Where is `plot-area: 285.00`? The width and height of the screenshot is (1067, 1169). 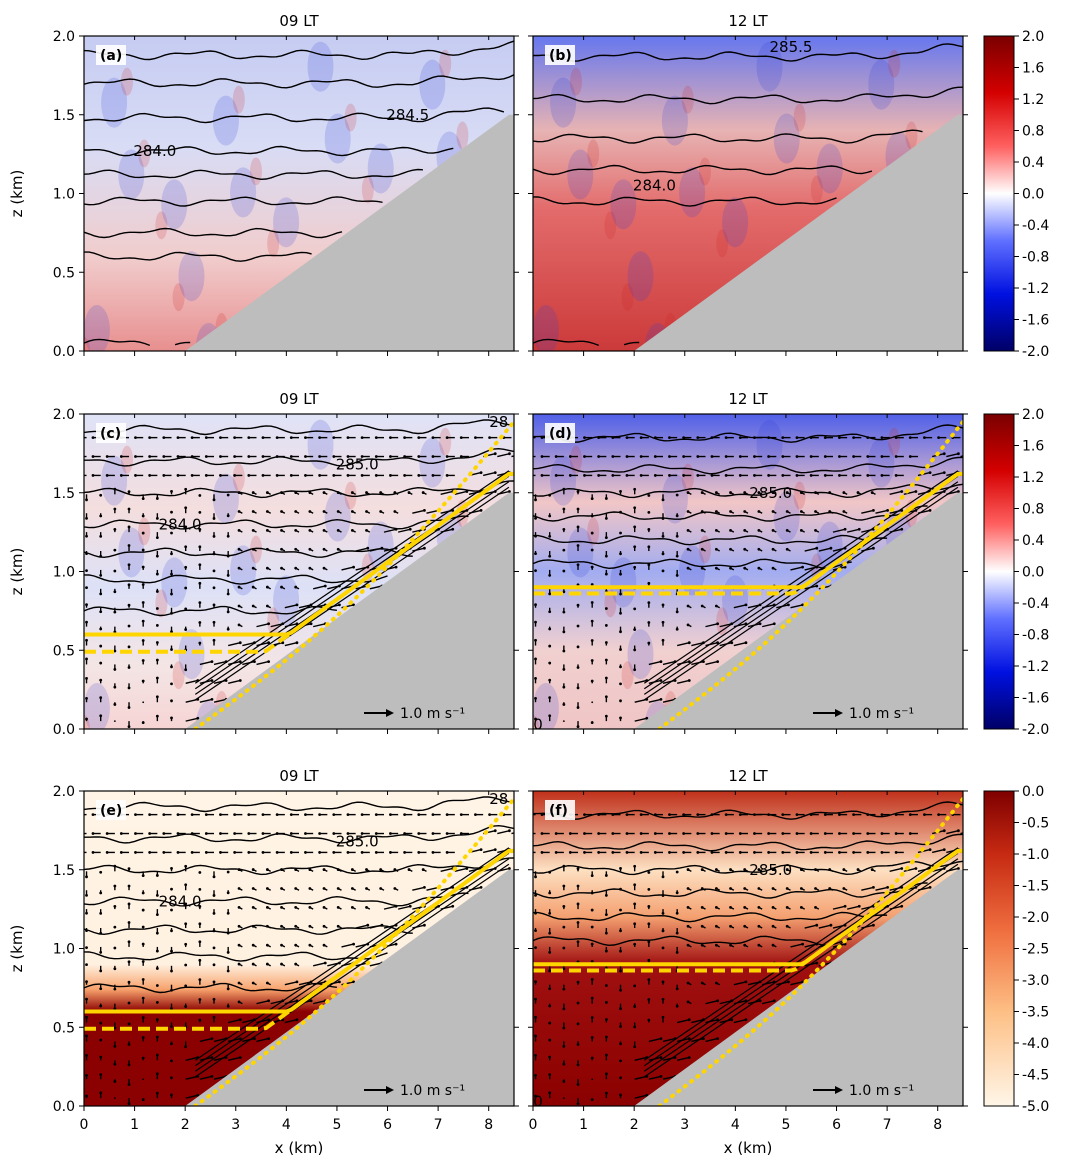
plot-area: 285.00 is located at coordinates (744, 948).